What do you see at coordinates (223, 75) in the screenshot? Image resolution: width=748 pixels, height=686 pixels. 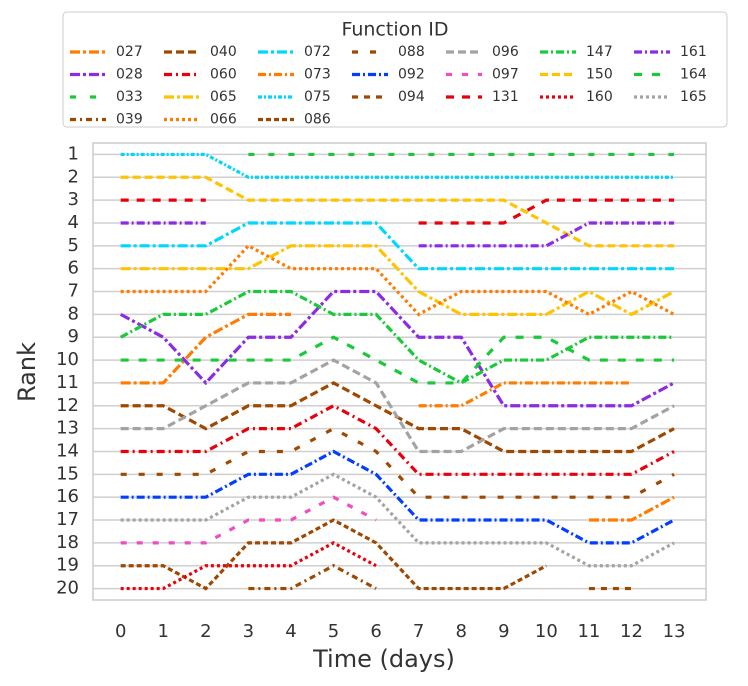 I see `legend-label: 060` at bounding box center [223, 75].